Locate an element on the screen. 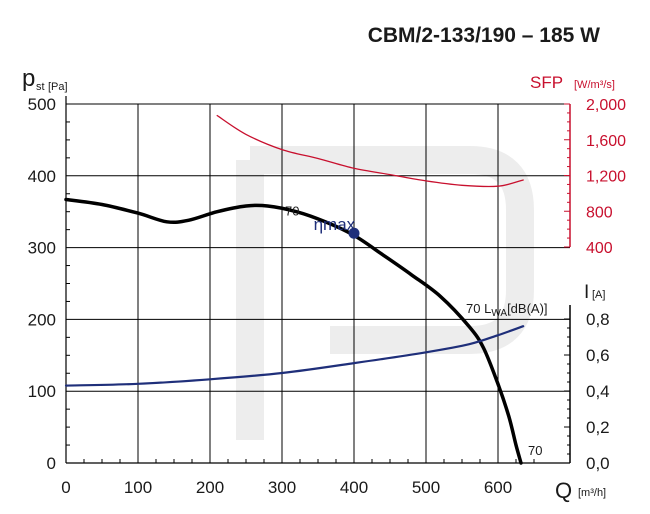 The height and width of the screenshot is (514, 650). y-left-tick-label: 100 is located at coordinates (42, 391).